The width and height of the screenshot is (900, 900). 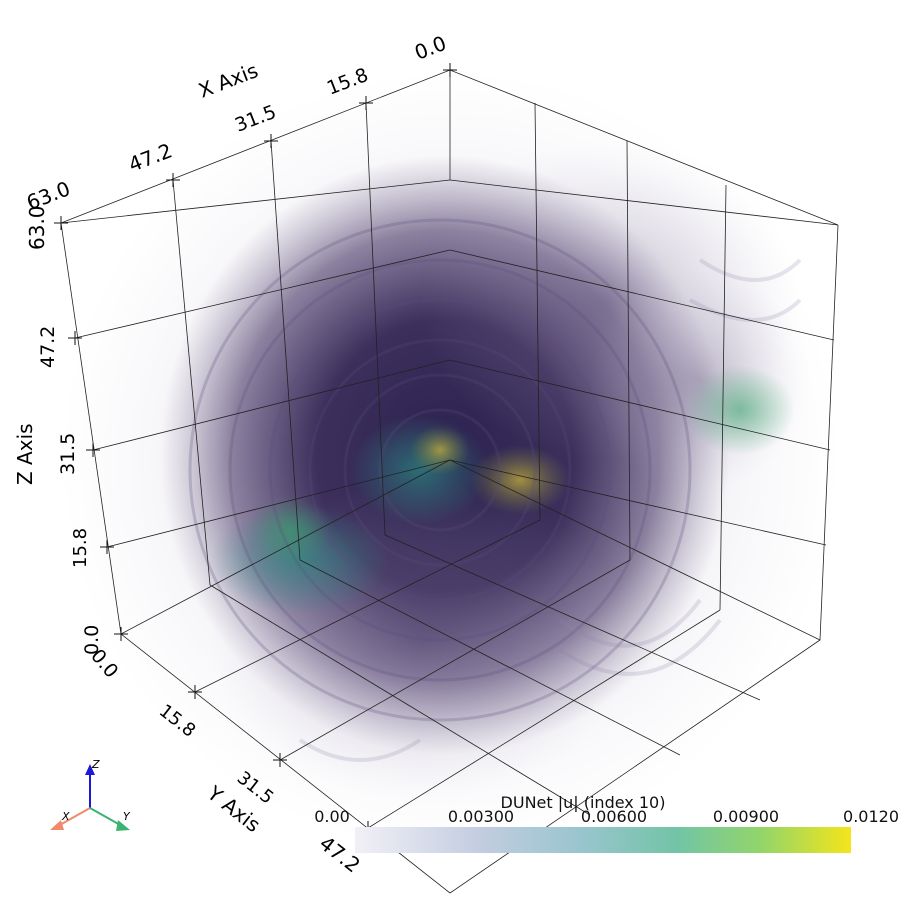 I want to click on colorbar-title: DUNet |u| (index 10), so click(x=583, y=802).